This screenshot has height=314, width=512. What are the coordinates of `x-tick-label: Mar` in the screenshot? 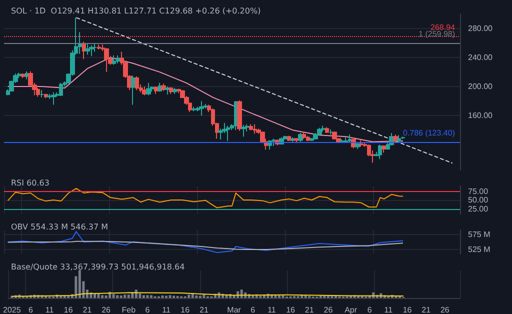 It's located at (234, 310).